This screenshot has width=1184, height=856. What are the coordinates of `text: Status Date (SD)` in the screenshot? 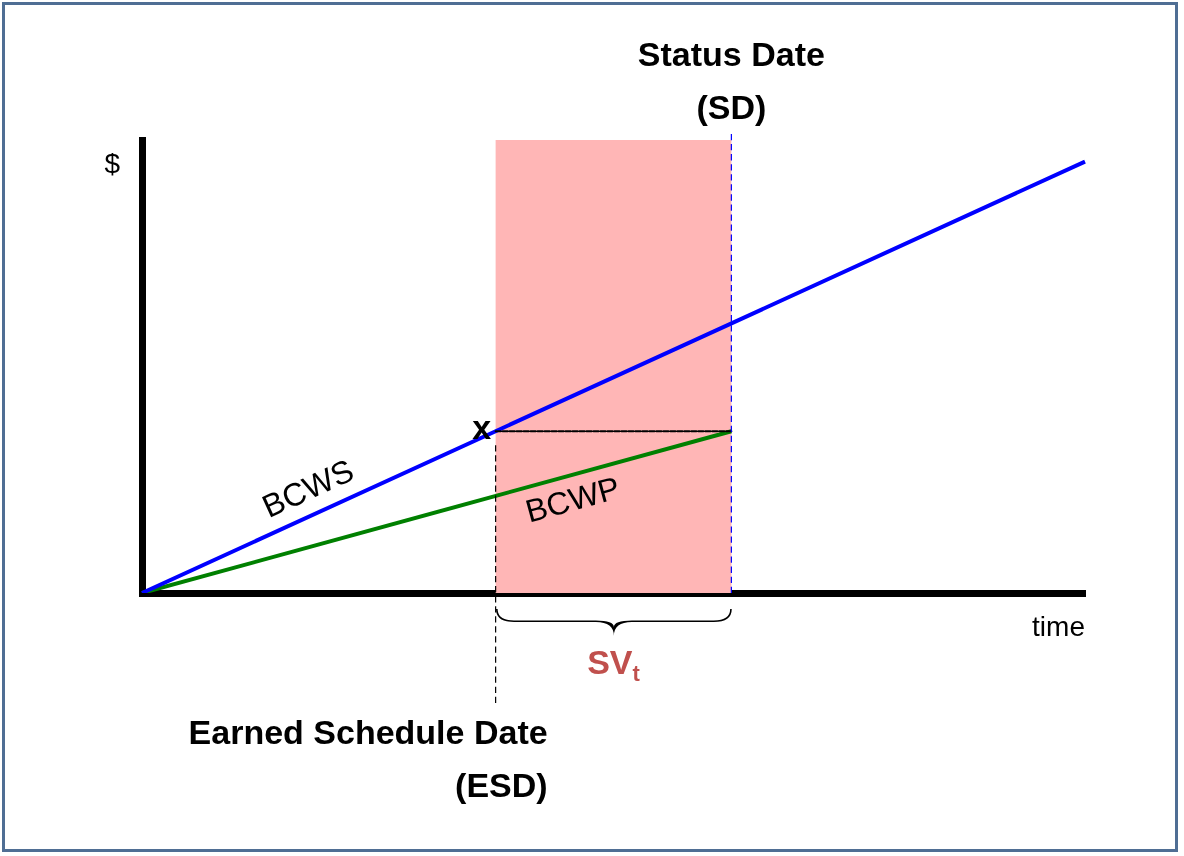 It's located at (731, 81).